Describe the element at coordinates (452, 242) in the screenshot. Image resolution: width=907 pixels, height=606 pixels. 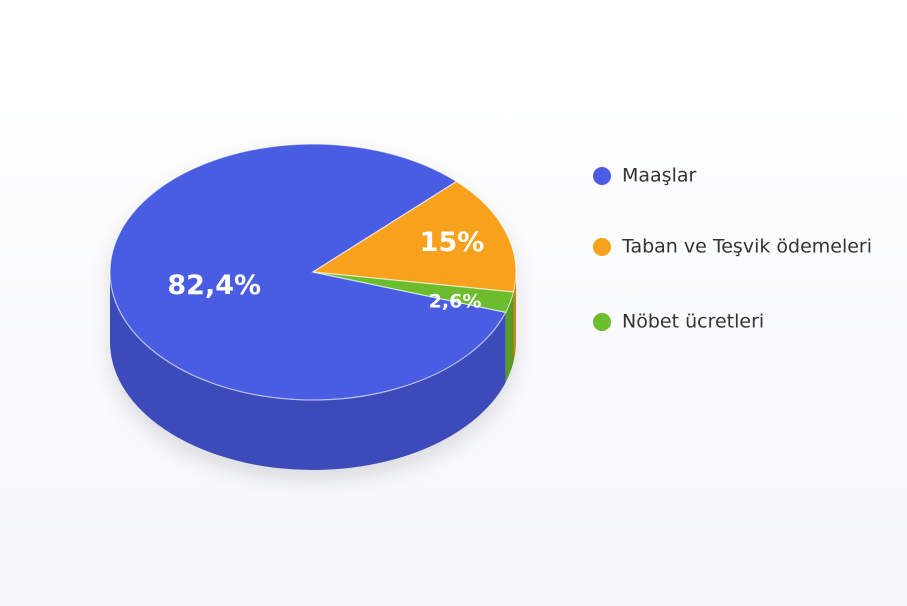
I see `value-label: 15%` at that location.